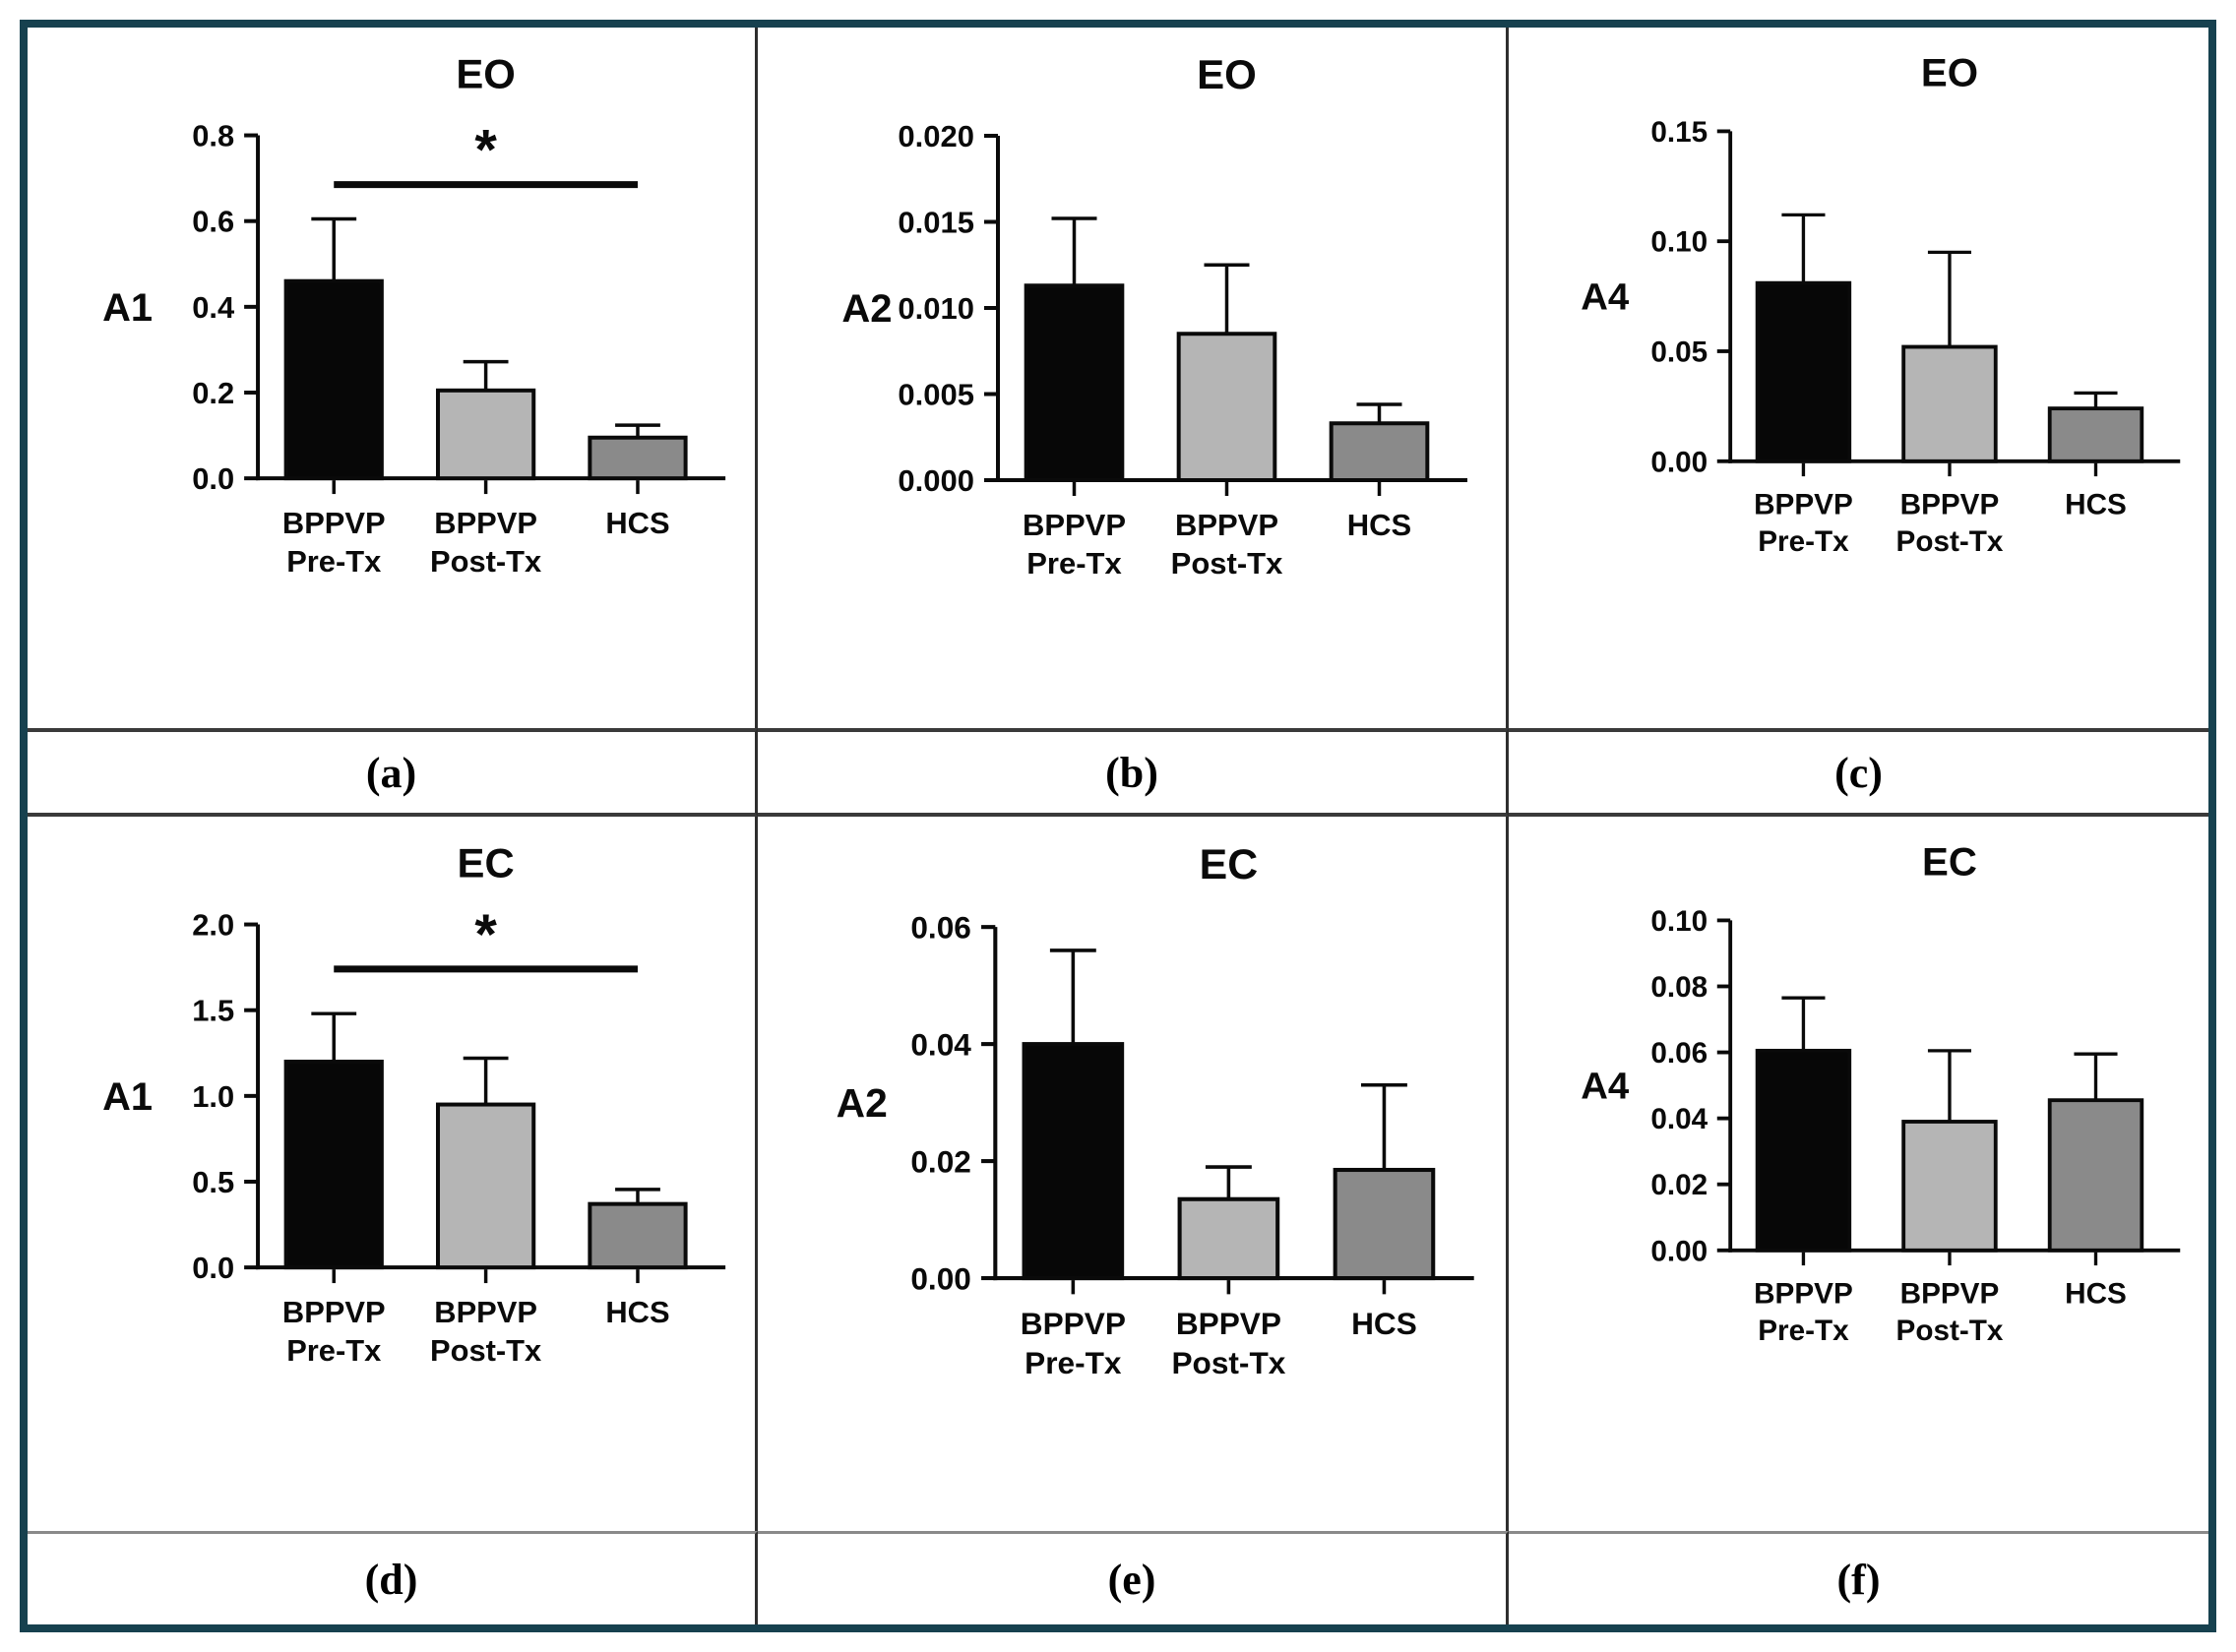 The image size is (2236, 1652). Describe the element at coordinates (936, 395) in the screenshot. I see `svg-text: 0.005` at that location.